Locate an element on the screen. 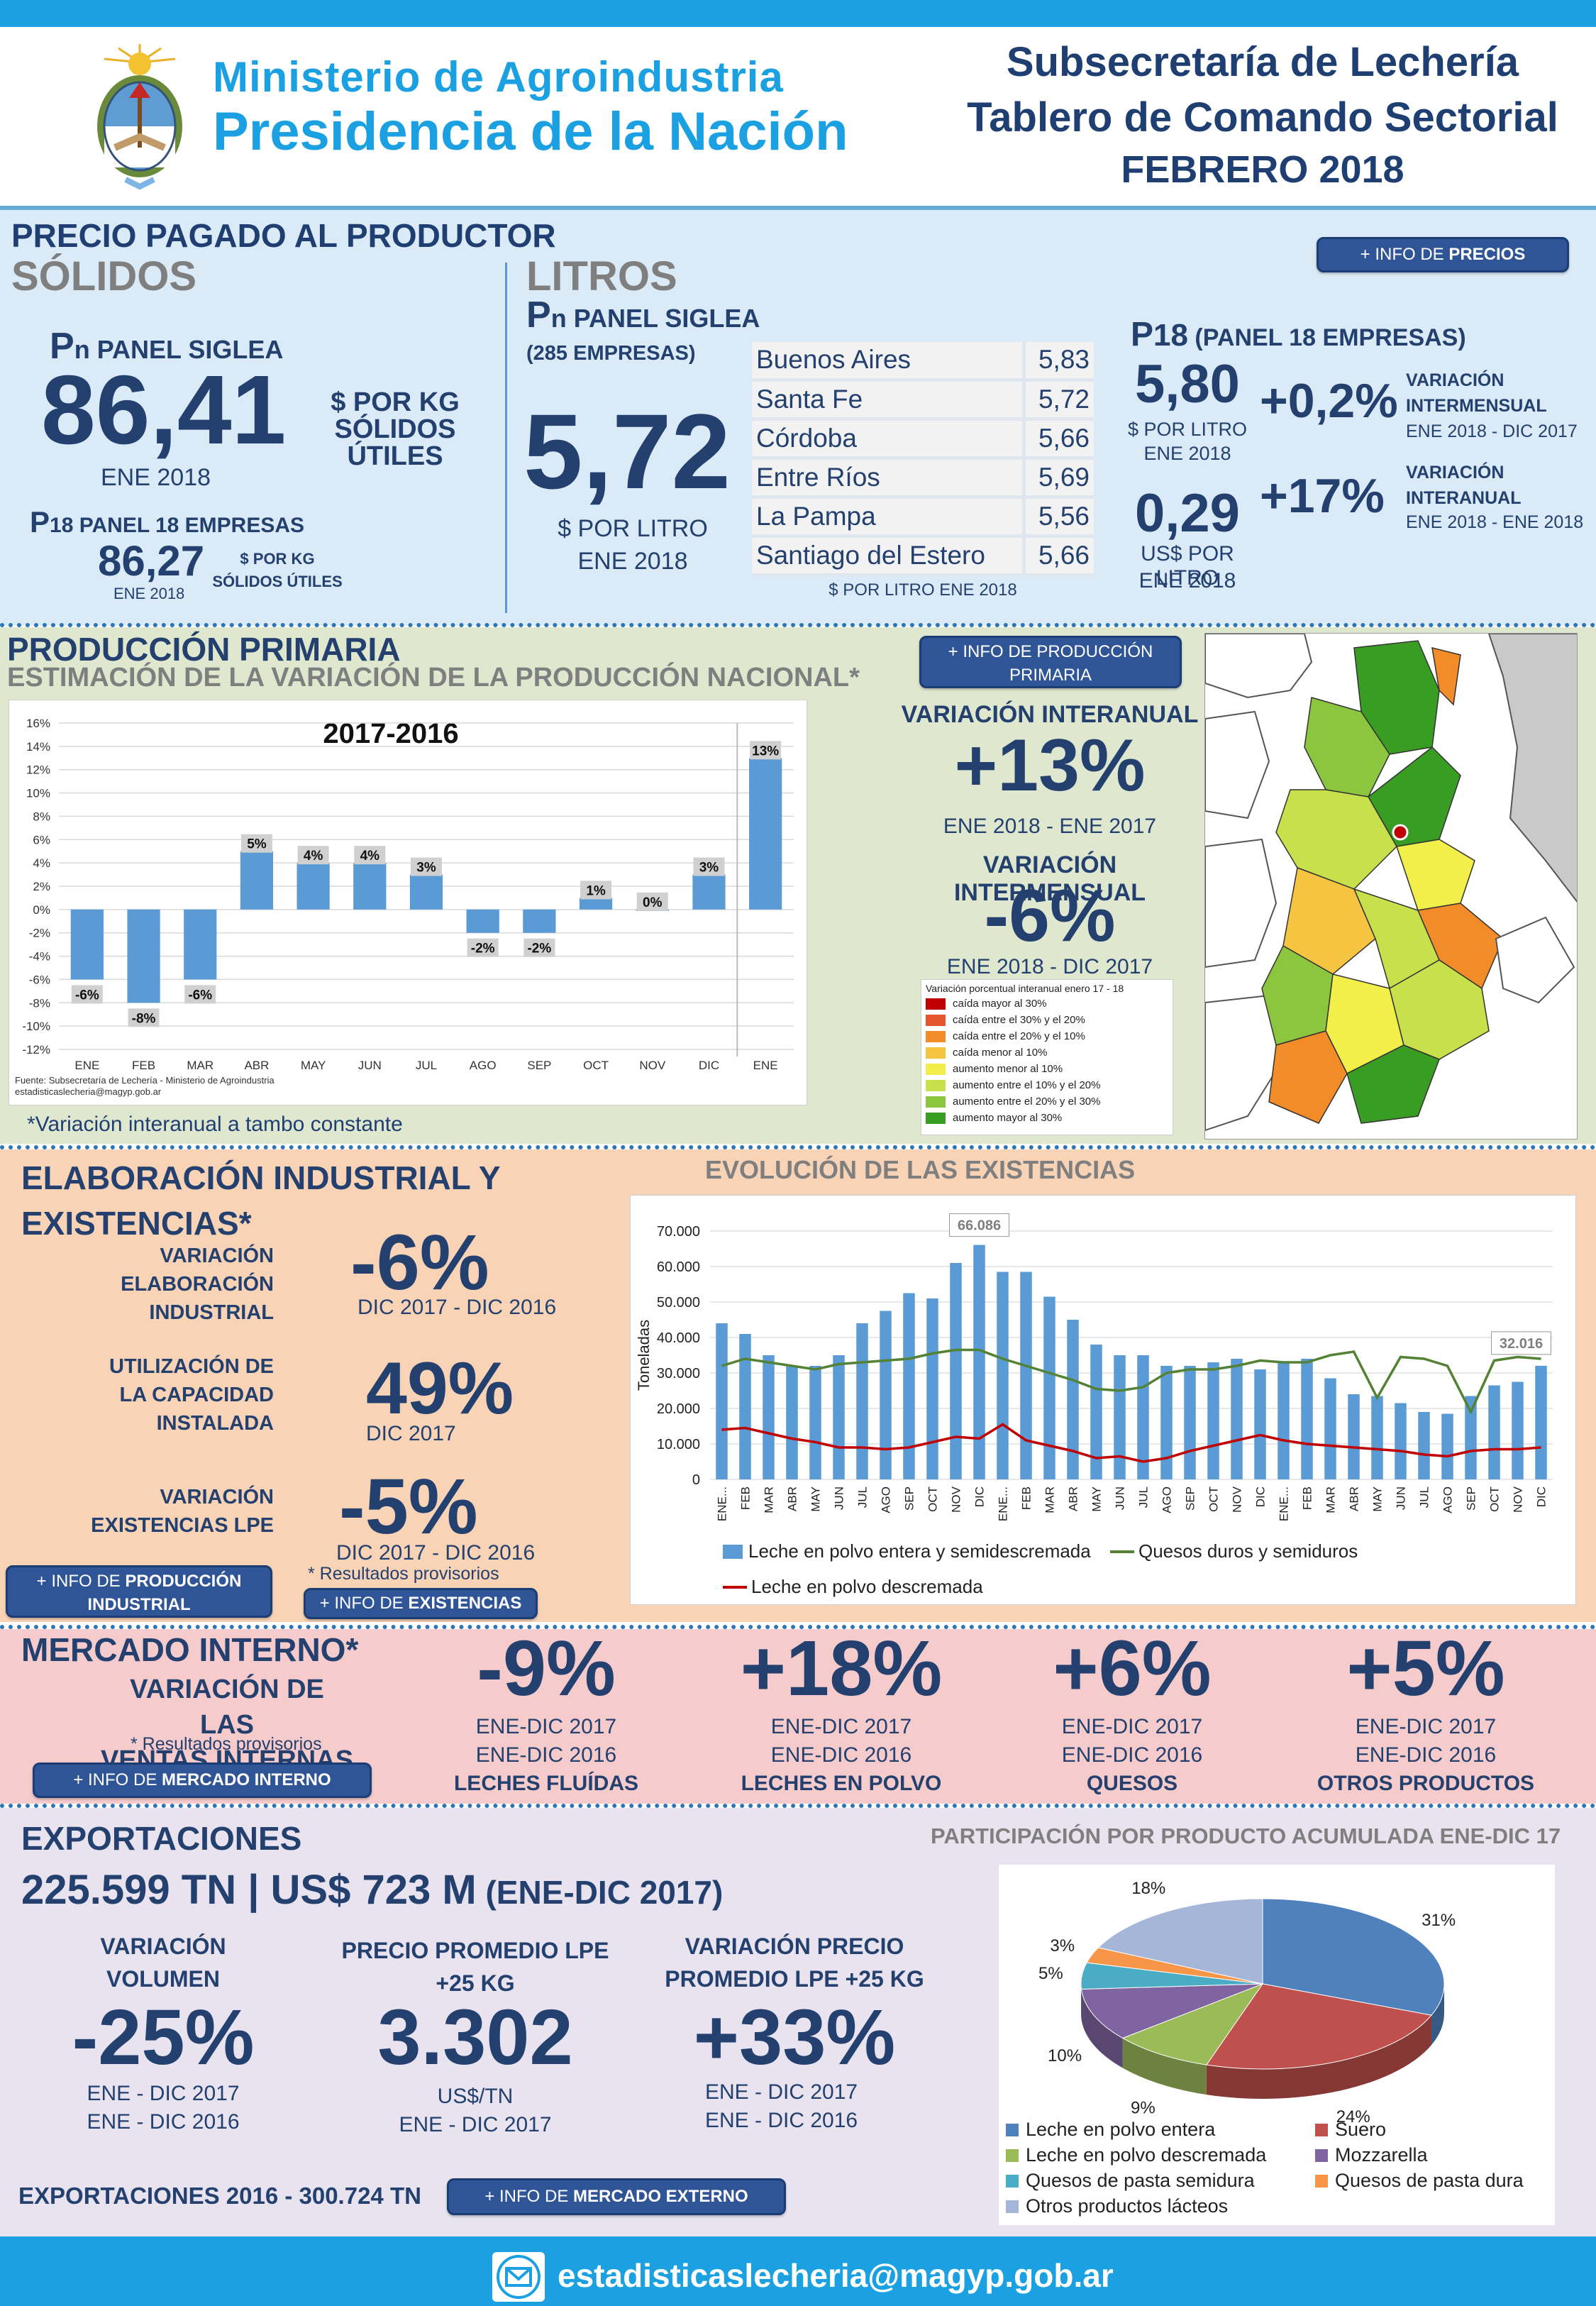 Image resolution: width=1596 pixels, height=2306 pixels. callout-box is located at coordinates (979, 1225).